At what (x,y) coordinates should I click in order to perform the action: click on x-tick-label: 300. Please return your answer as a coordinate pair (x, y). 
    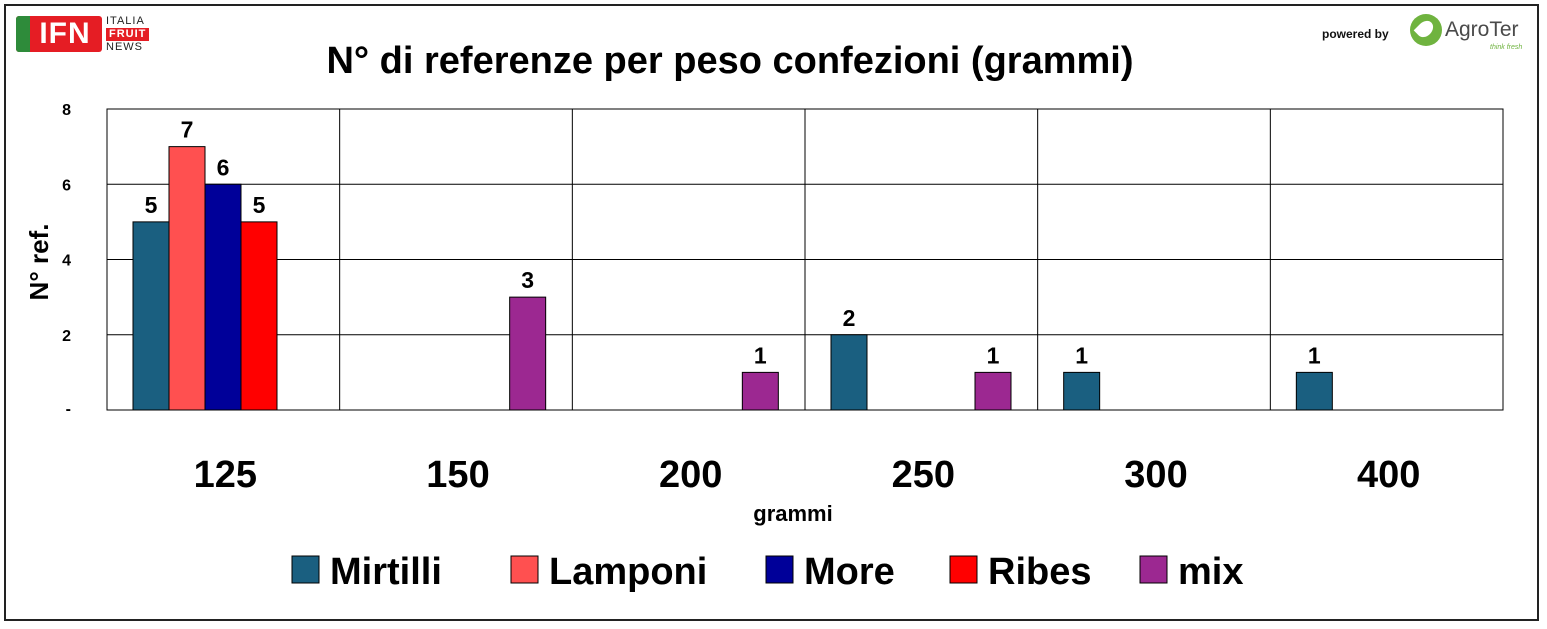
    Looking at the image, I should click on (1155, 475).